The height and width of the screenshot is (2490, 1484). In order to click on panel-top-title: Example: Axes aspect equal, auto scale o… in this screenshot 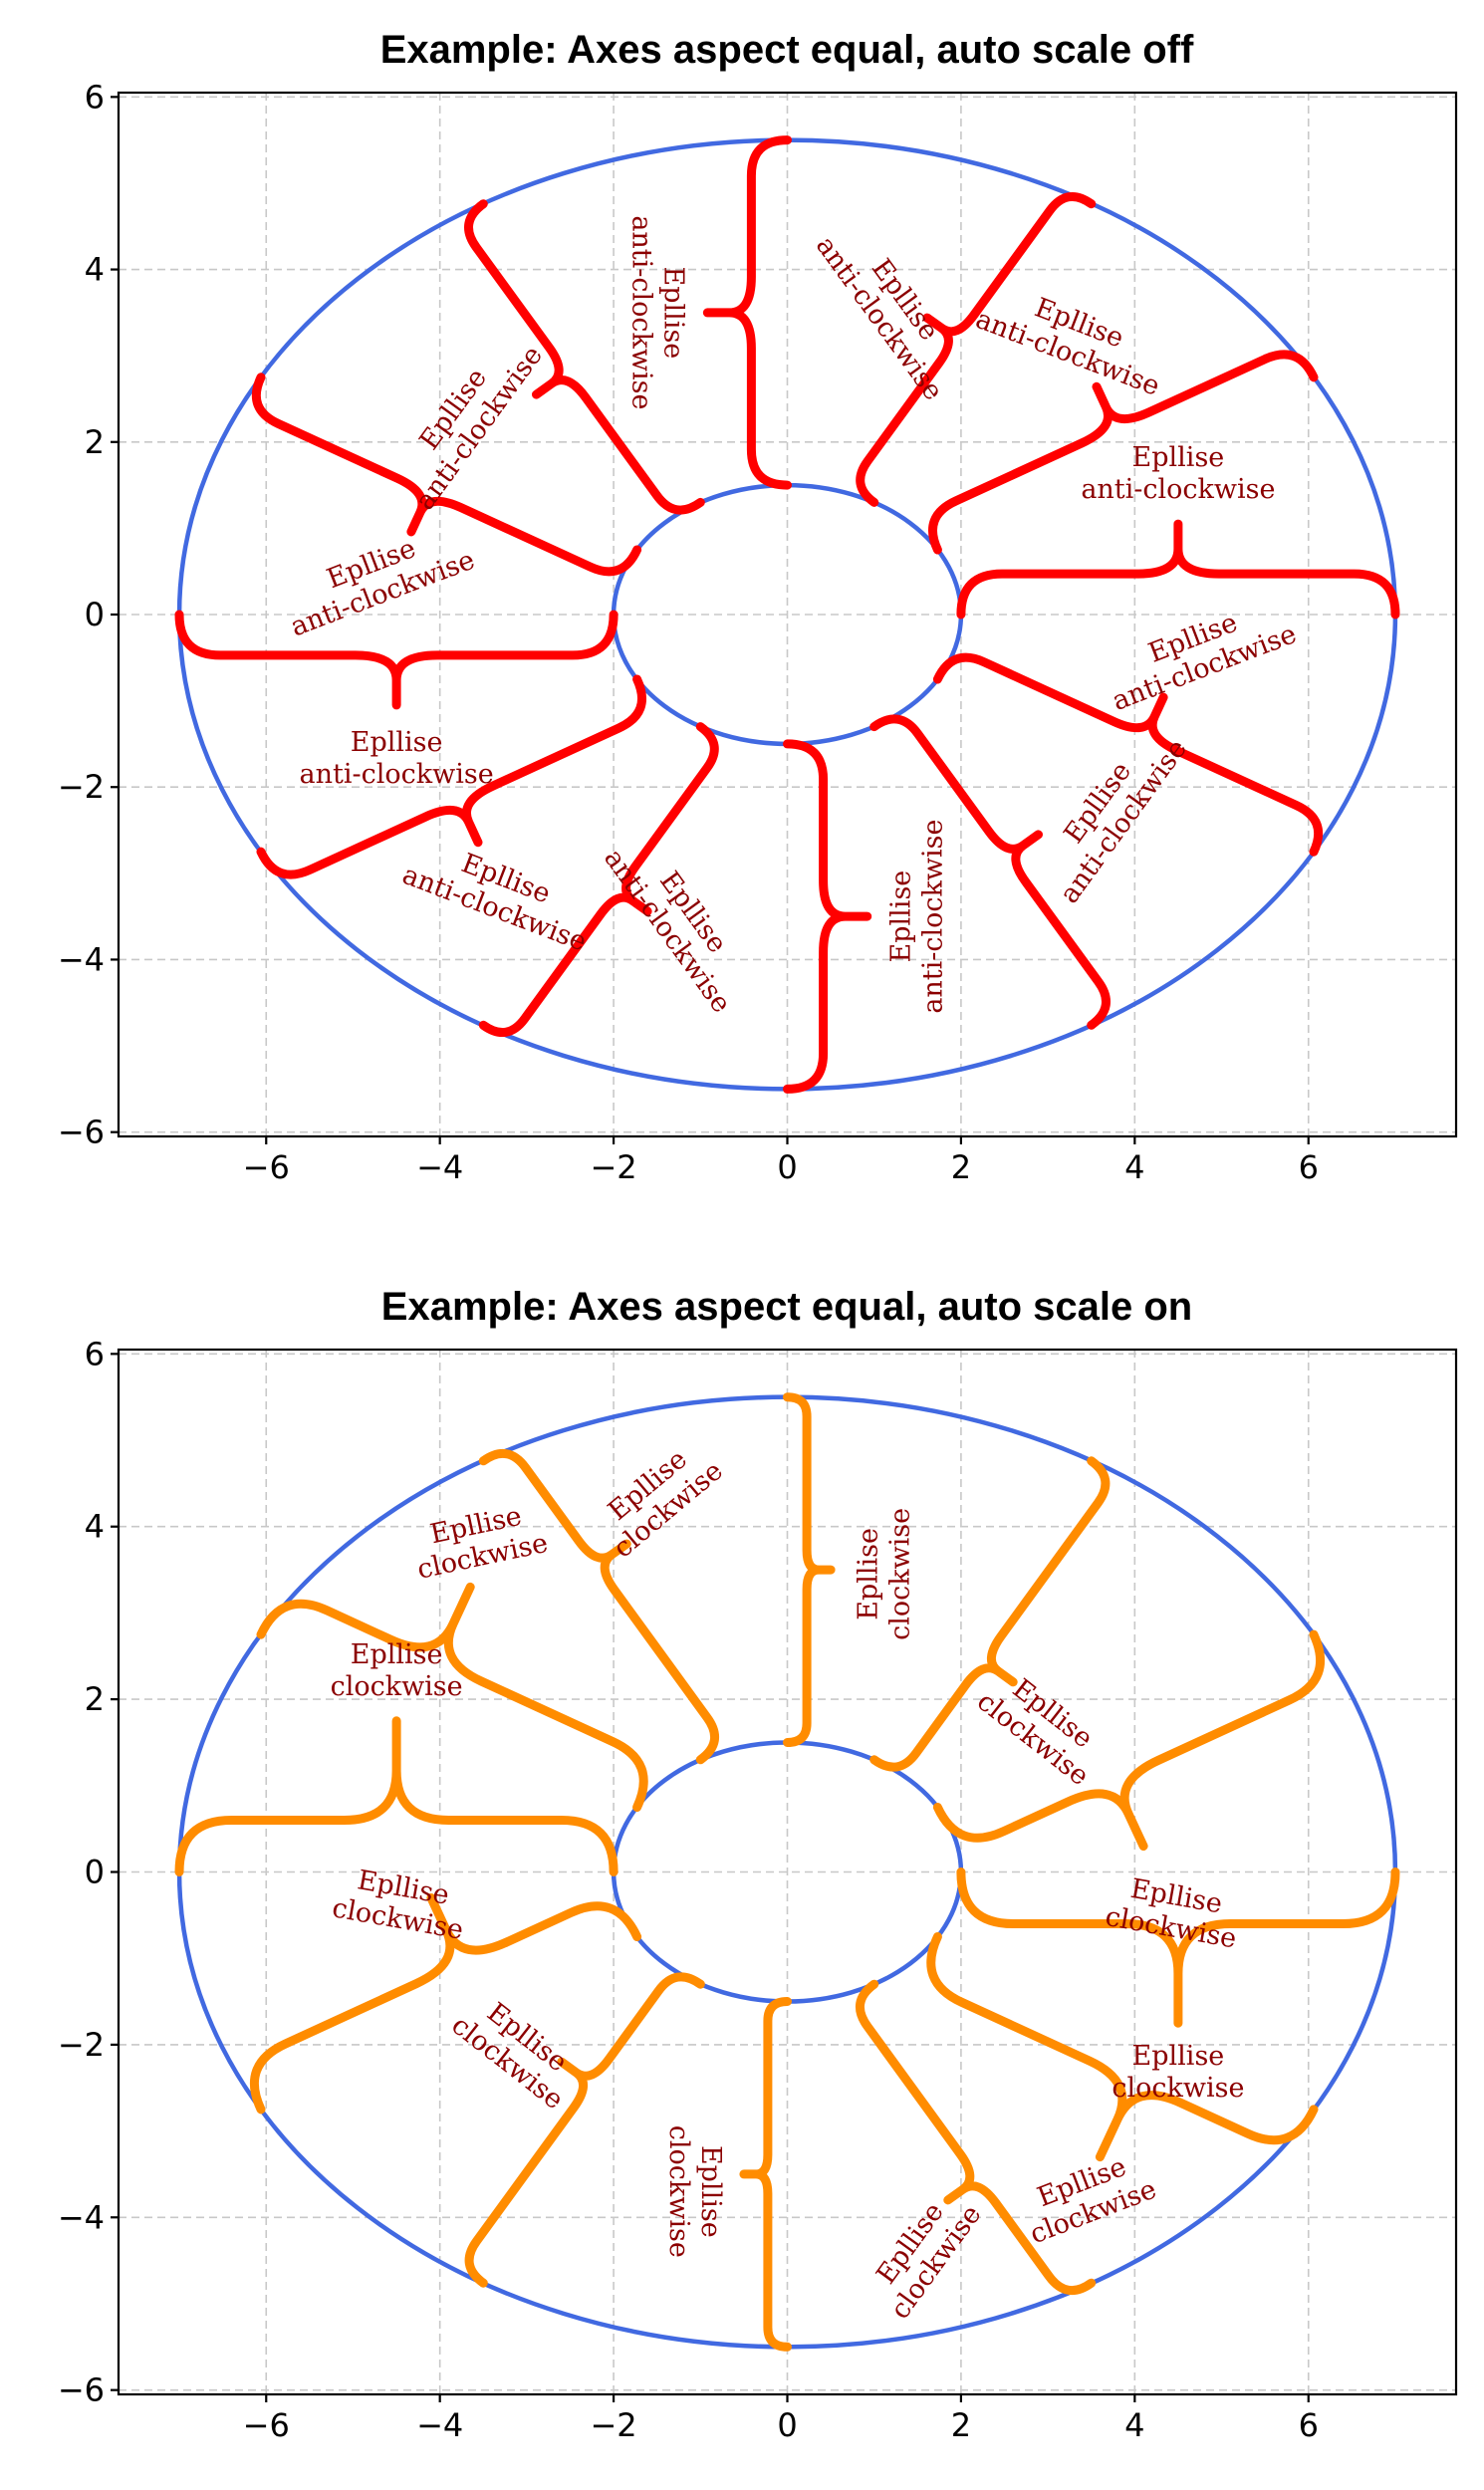, I will do `click(787, 50)`.